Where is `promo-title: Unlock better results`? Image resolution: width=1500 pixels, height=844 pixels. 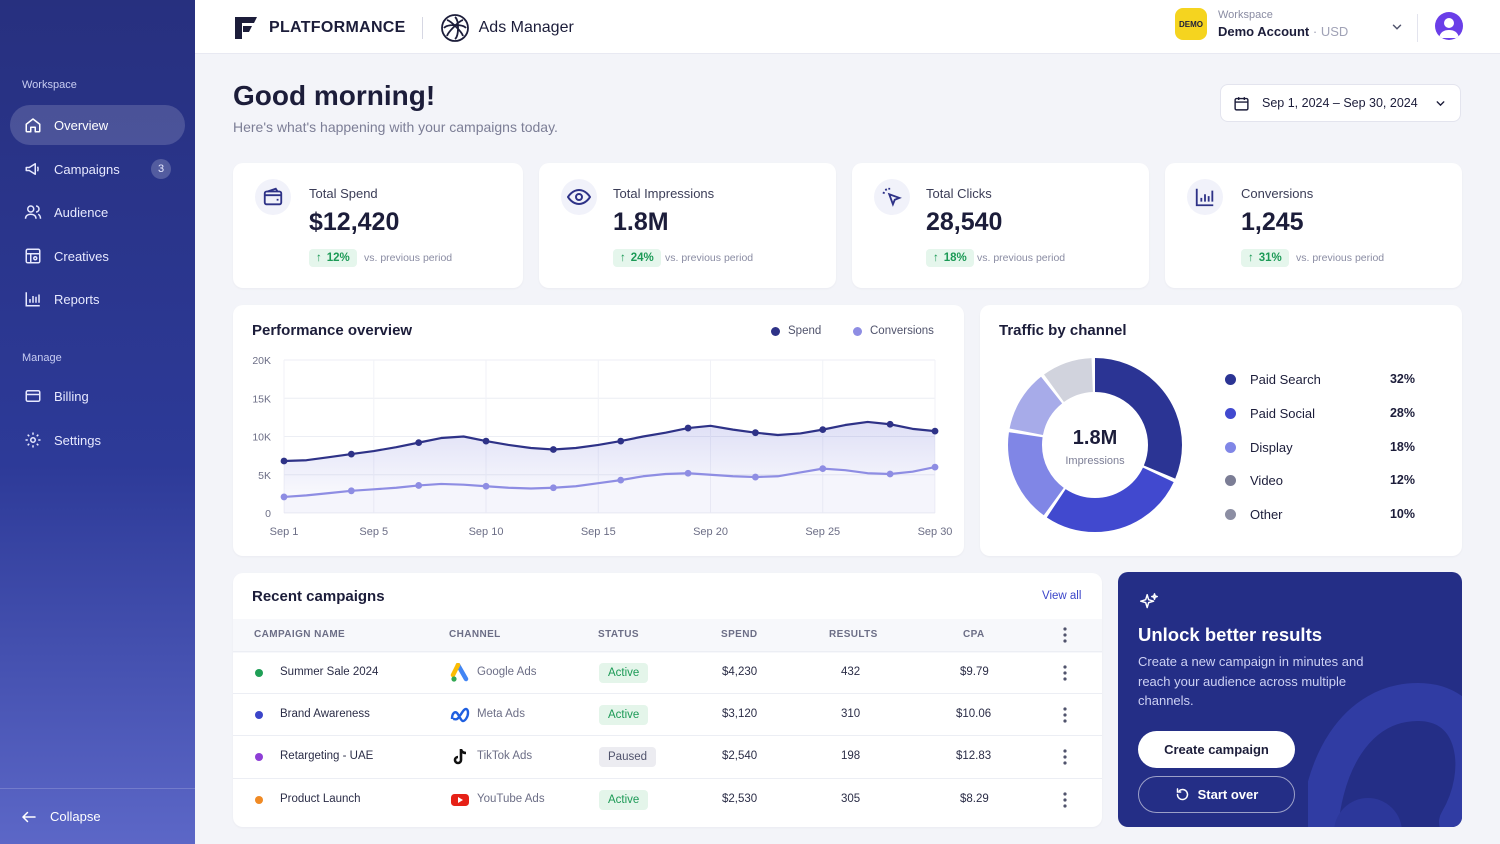 promo-title: Unlock better results is located at coordinates (1230, 634).